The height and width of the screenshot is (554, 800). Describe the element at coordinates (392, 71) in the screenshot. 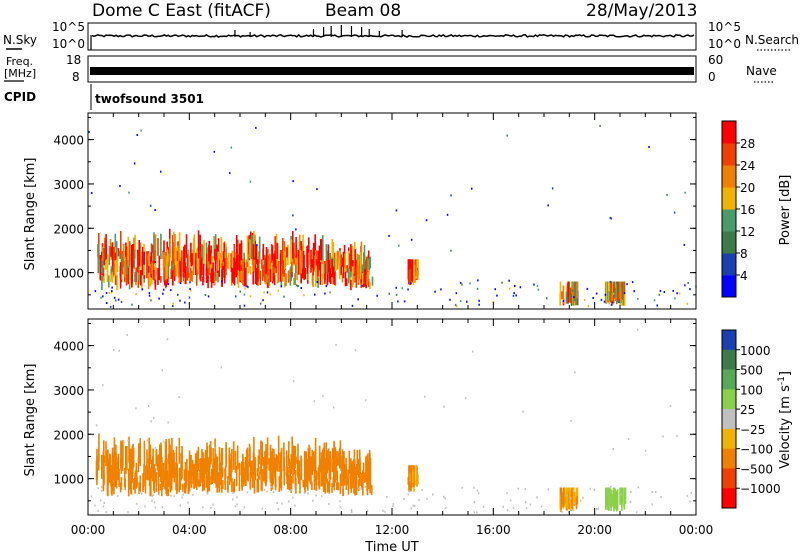

I see `freq-band` at that location.